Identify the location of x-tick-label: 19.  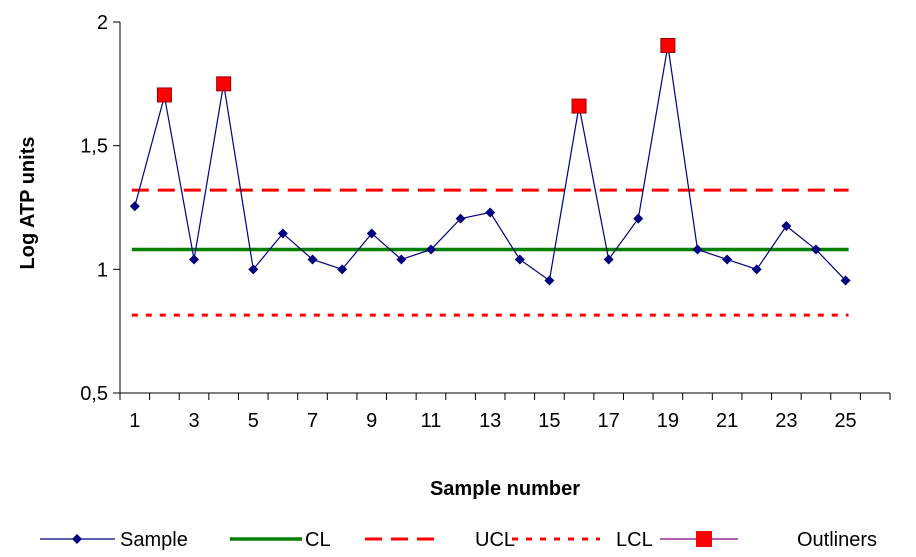
(668, 421).